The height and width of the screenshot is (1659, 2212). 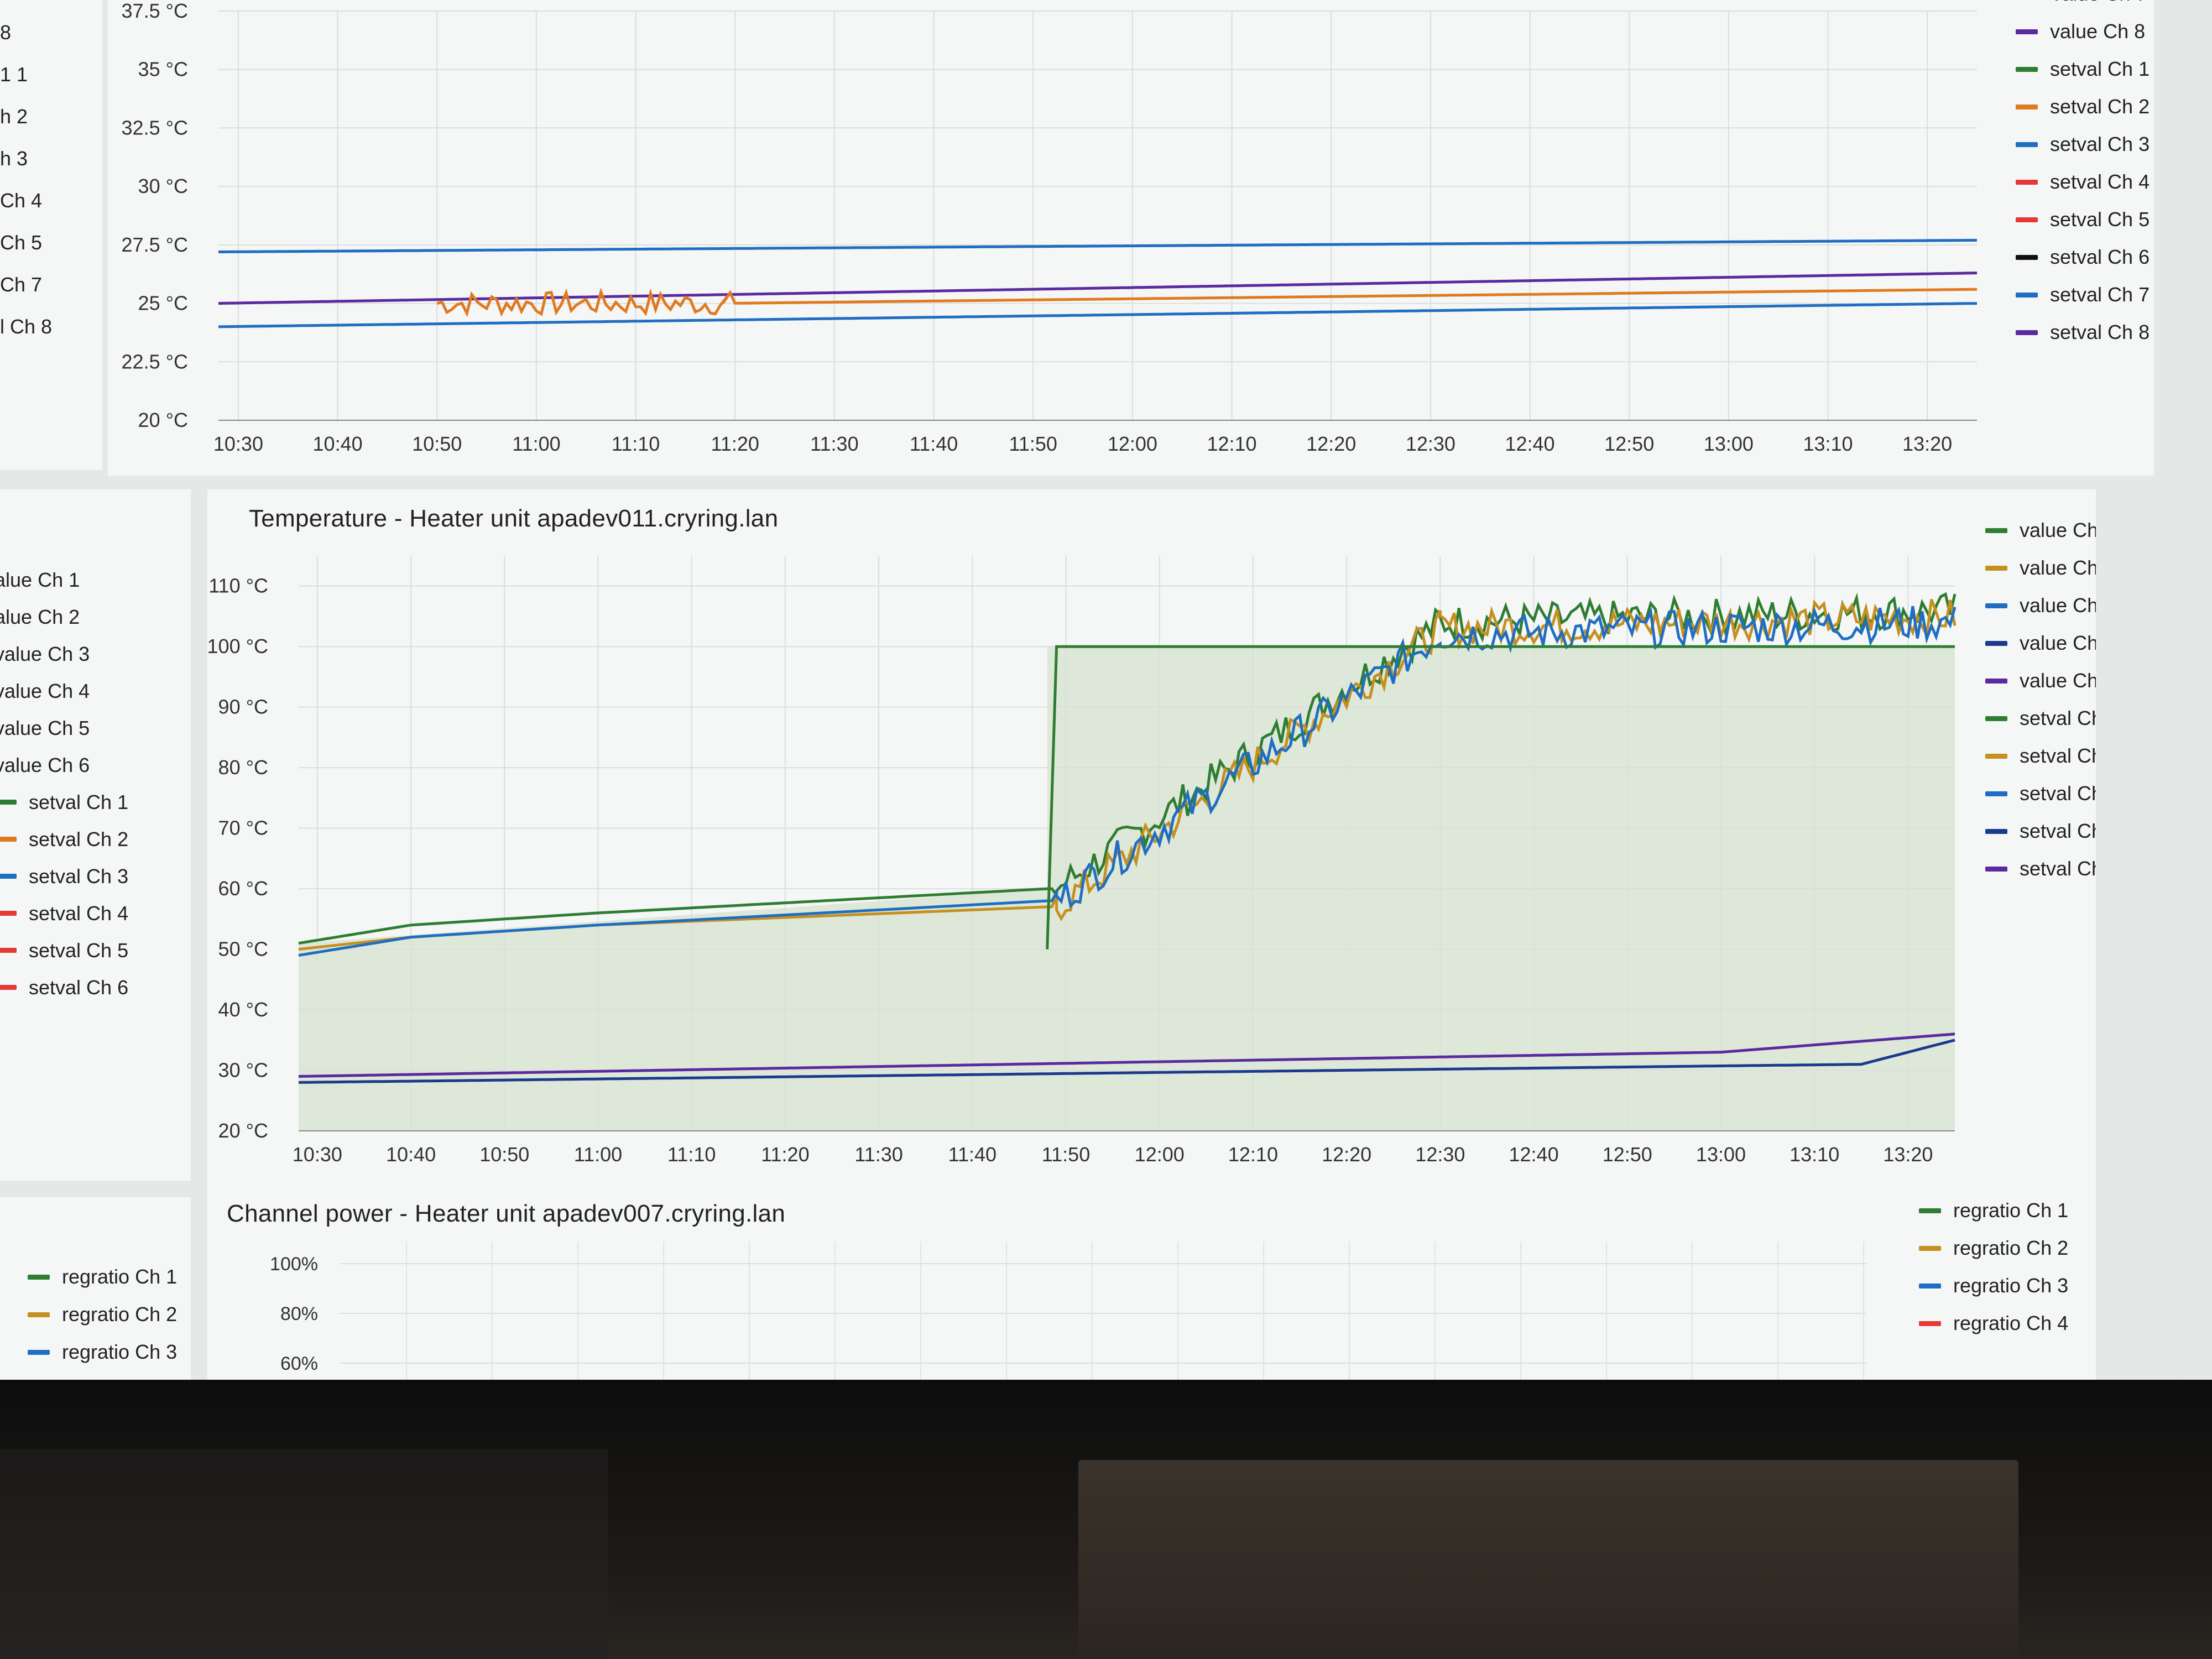 What do you see at coordinates (1160, 1155) in the screenshot?
I see `x-tick-label: 12:00` at bounding box center [1160, 1155].